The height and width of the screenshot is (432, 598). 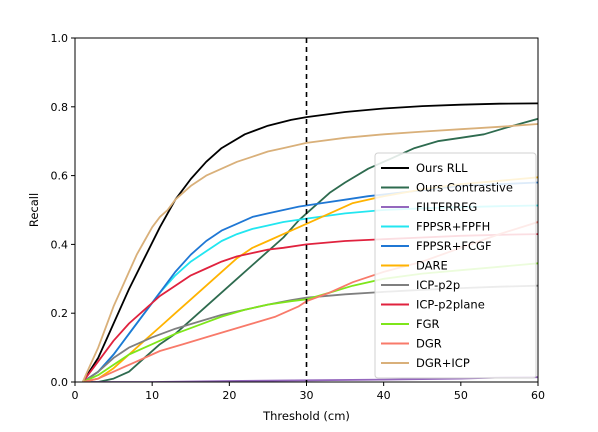 What do you see at coordinates (307, 395) in the screenshot?
I see `x-tick-label: 30` at bounding box center [307, 395].